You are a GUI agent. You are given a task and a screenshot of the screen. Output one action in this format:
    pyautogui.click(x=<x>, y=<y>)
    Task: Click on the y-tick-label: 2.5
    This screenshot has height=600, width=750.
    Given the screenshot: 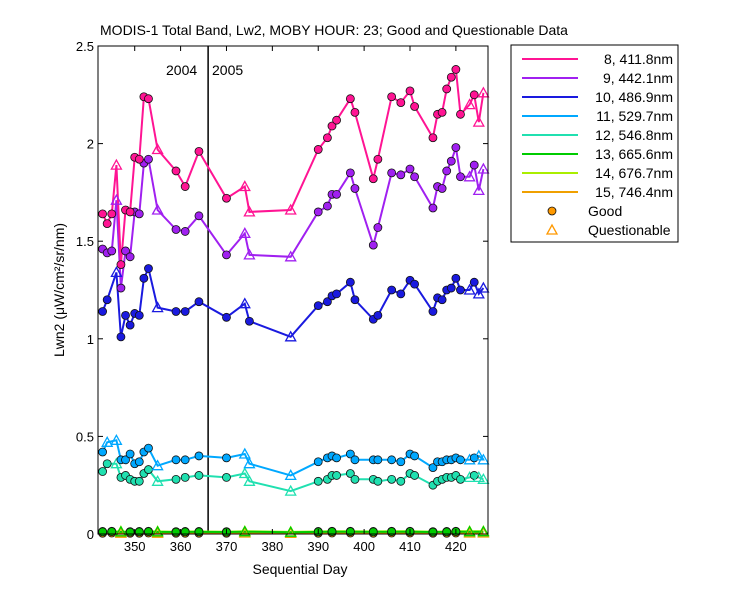 What is the action you would take?
    pyautogui.click(x=85, y=46)
    